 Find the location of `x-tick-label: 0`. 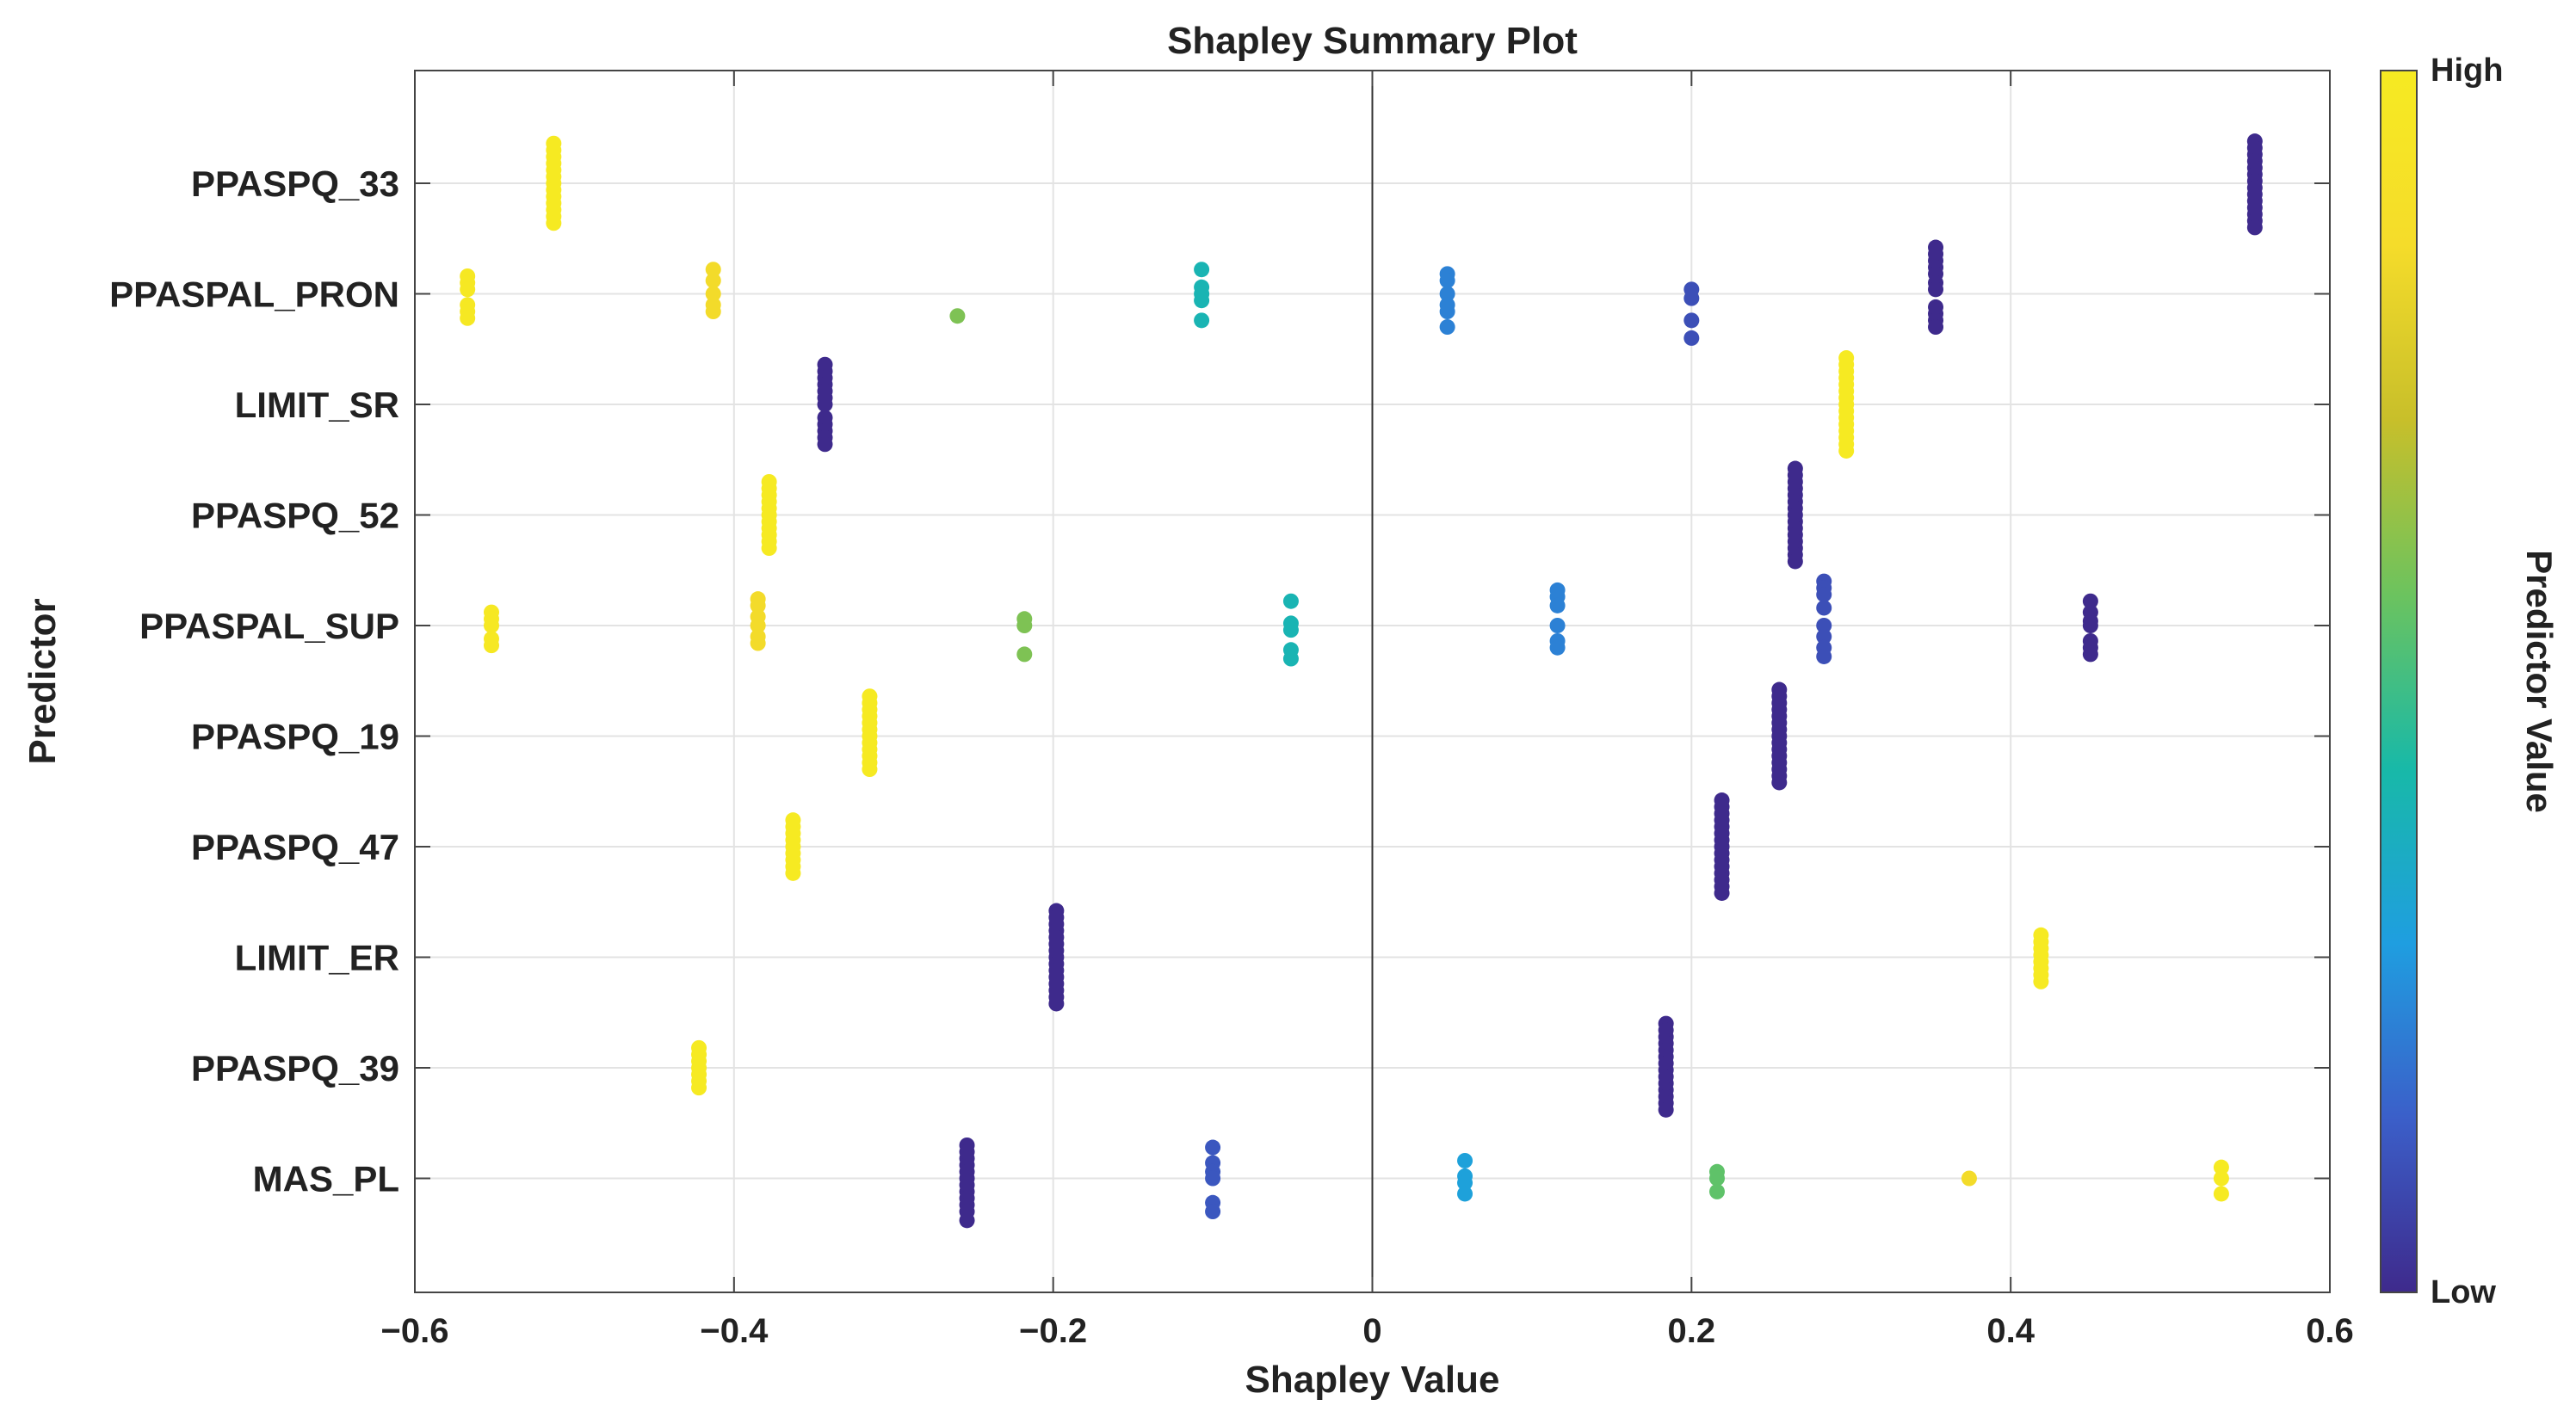

x-tick-label: 0 is located at coordinates (1371, 1331).